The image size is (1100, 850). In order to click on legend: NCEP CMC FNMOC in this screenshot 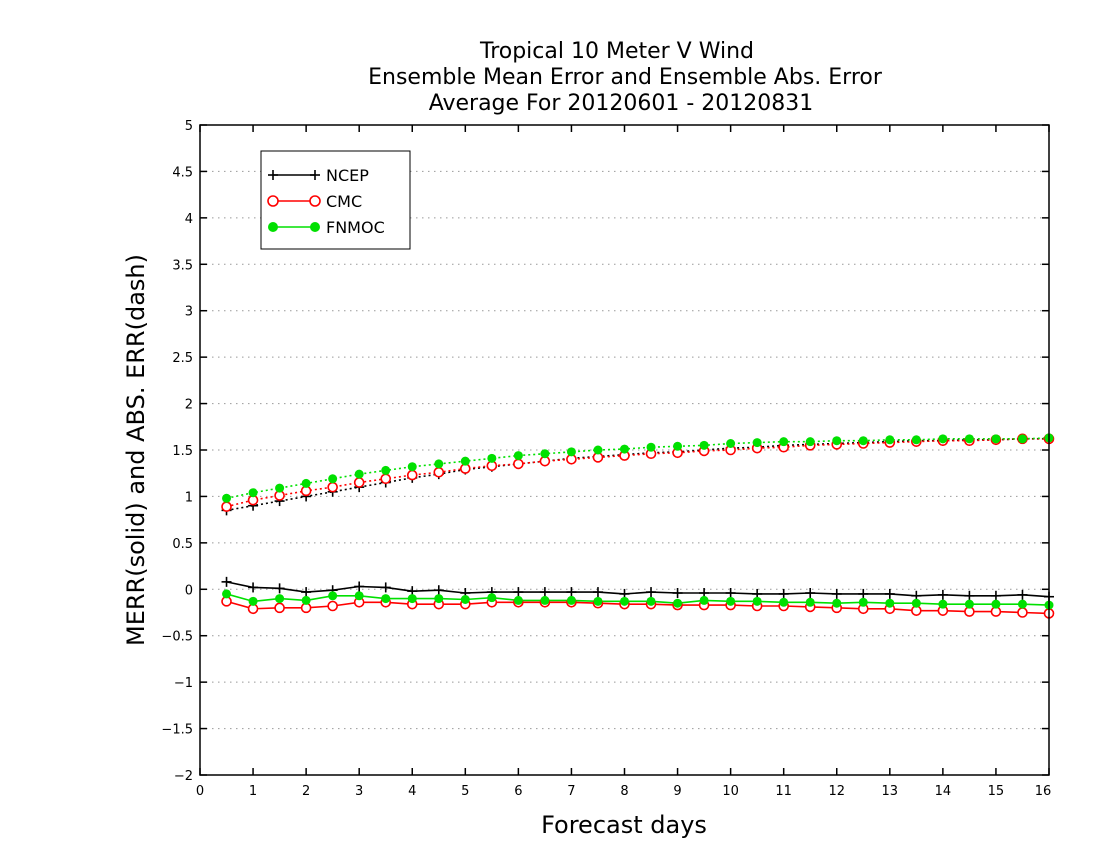, I will do `click(335, 200)`.